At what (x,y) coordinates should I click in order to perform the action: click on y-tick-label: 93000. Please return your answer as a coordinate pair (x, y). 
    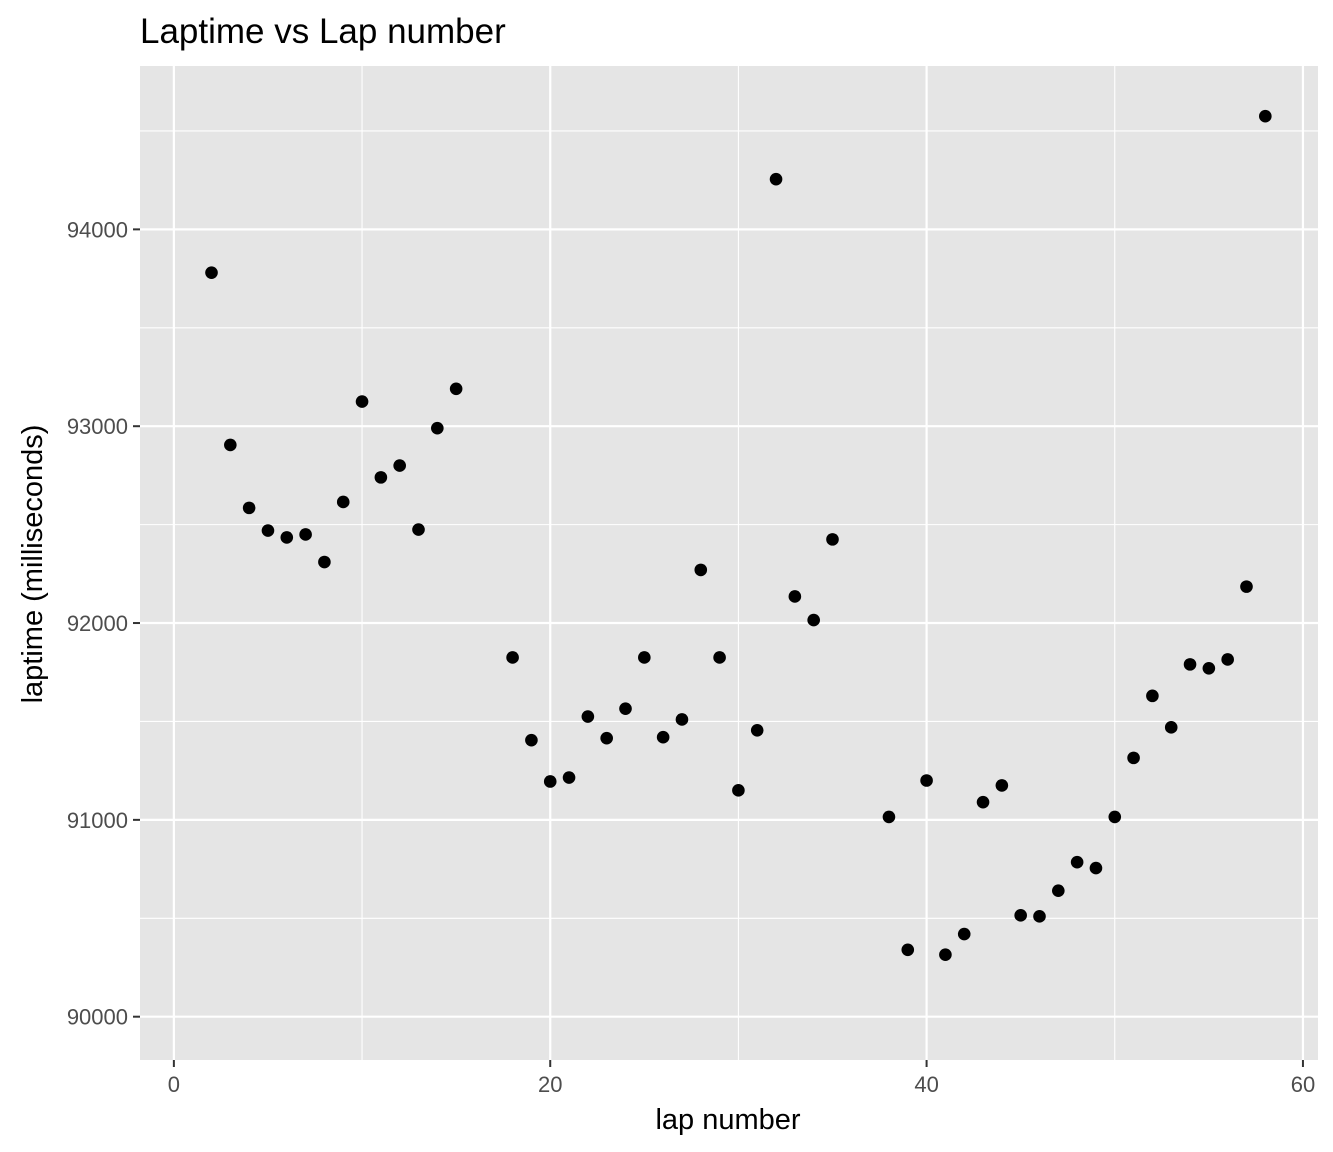
    Looking at the image, I should click on (97, 426).